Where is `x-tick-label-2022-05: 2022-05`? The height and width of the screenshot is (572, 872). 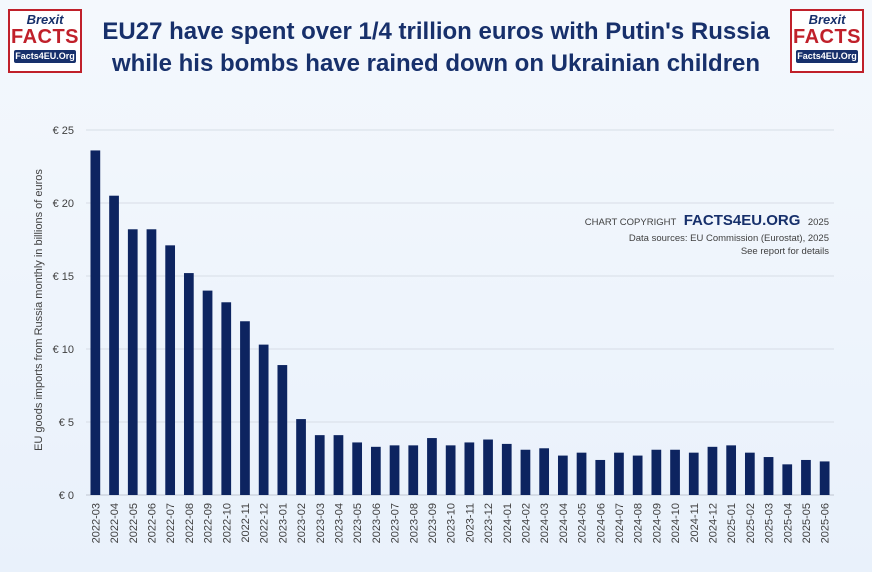 x-tick-label-2022-05: 2022-05 is located at coordinates (134, 523).